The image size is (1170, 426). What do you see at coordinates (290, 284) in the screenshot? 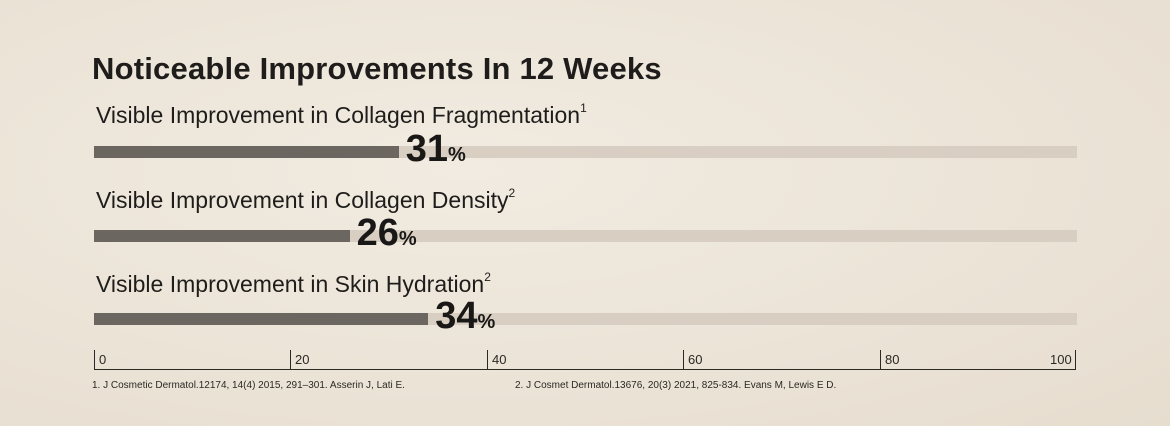
I see `bar-label-text: Visible Improvement in Skin Hydration` at bounding box center [290, 284].